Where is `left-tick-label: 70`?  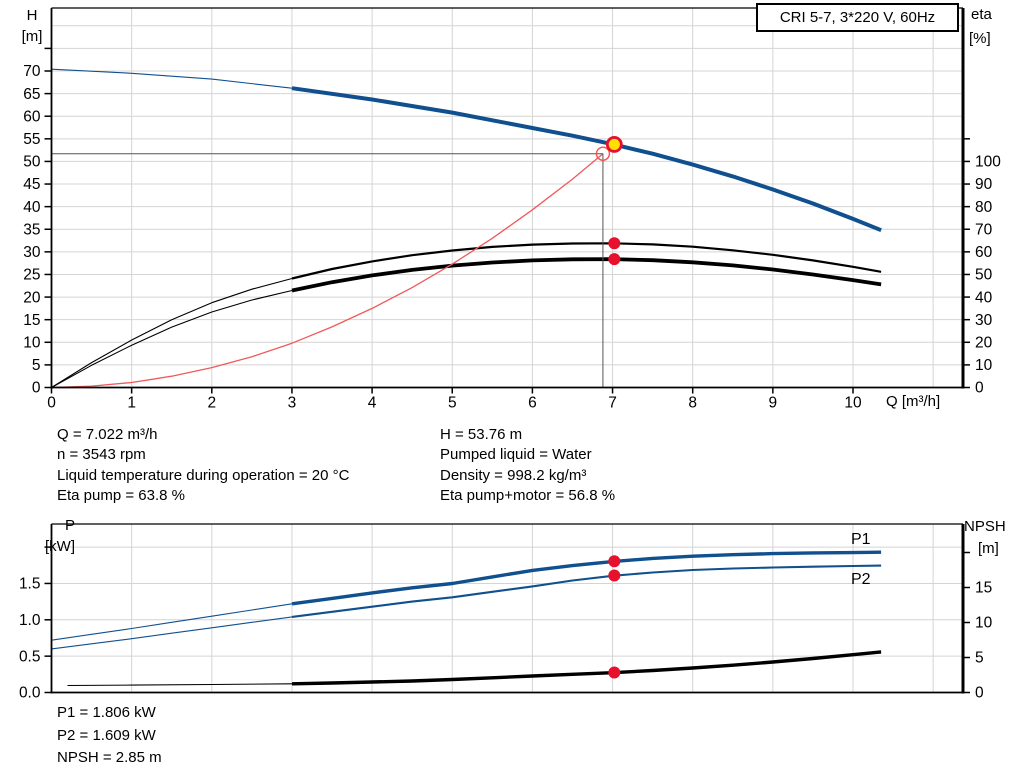 left-tick-label: 70 is located at coordinates (32, 71).